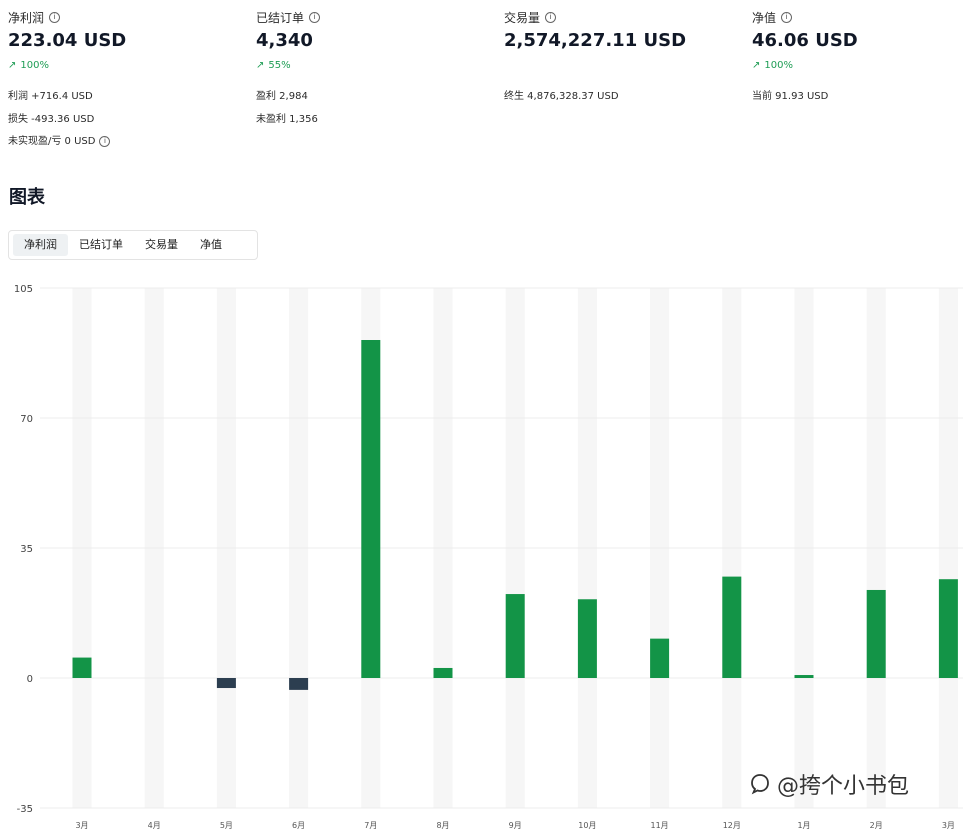 The image size is (963, 834). Describe the element at coordinates (298, 825) in the screenshot. I see `x-tick-label: 6月` at that location.